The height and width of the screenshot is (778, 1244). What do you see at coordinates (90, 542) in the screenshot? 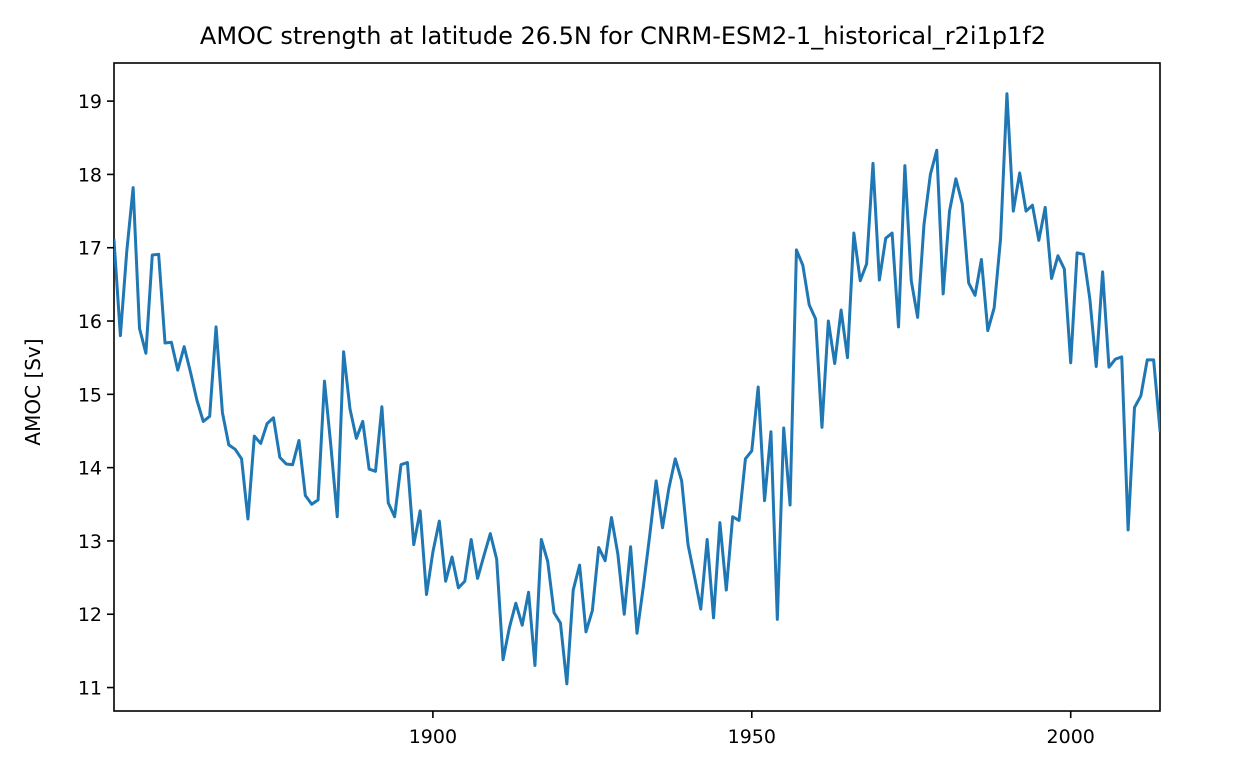
I see `y-tick-label: 13` at bounding box center [90, 542].